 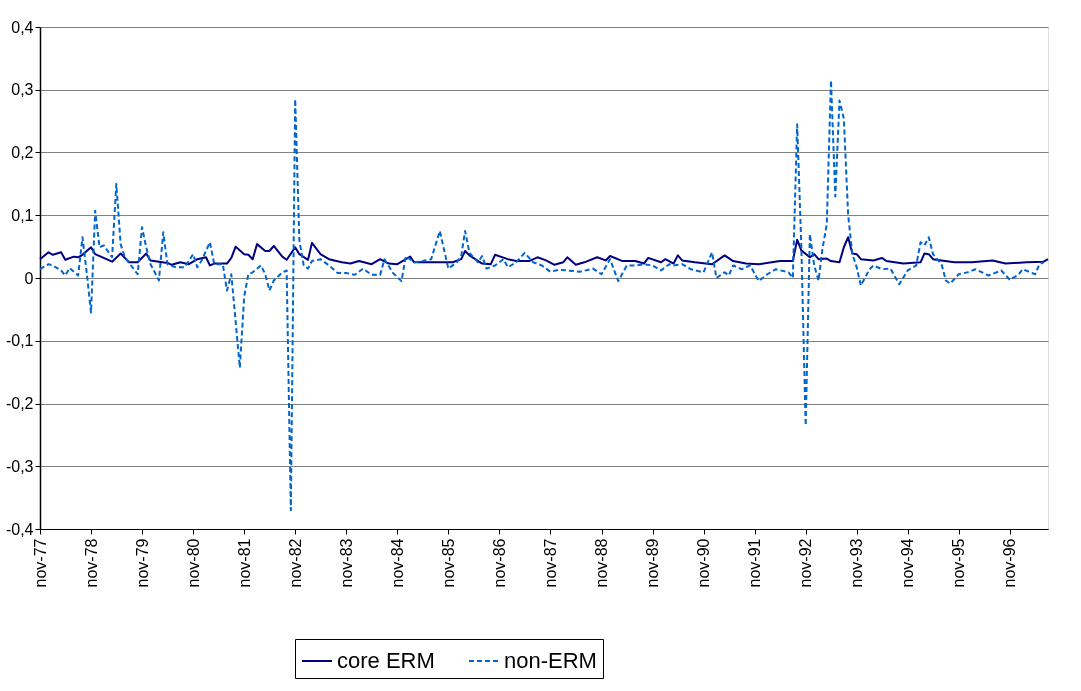 What do you see at coordinates (602, 563) in the screenshot?
I see `x-tick-label: nov-88` at bounding box center [602, 563].